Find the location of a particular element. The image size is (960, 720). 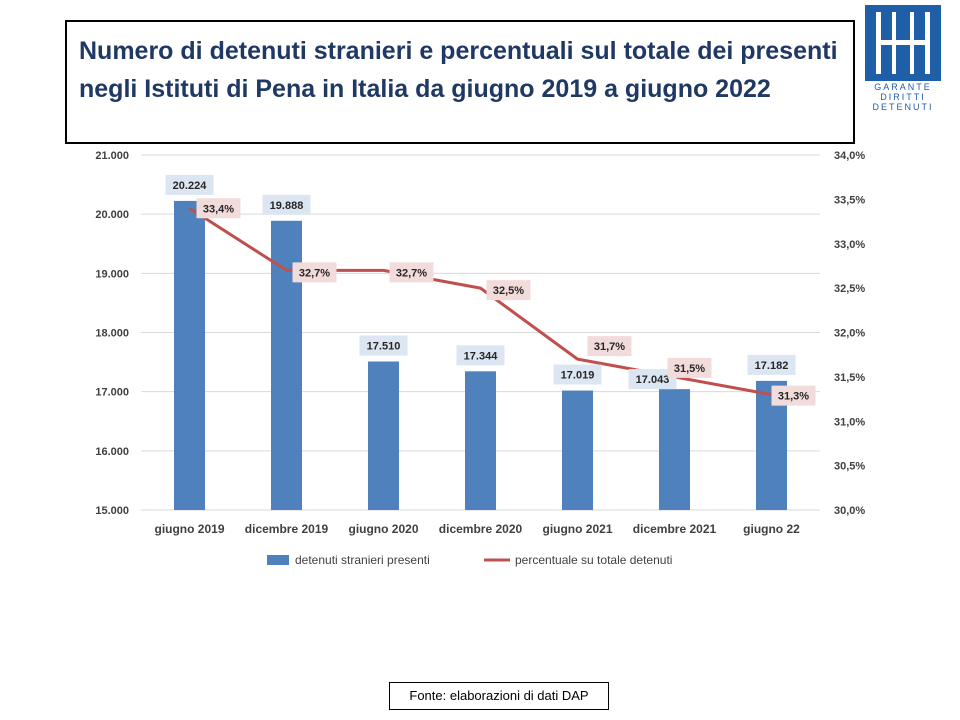

legend-label-line: percentuale su totale detenuti is located at coordinates (593, 560).